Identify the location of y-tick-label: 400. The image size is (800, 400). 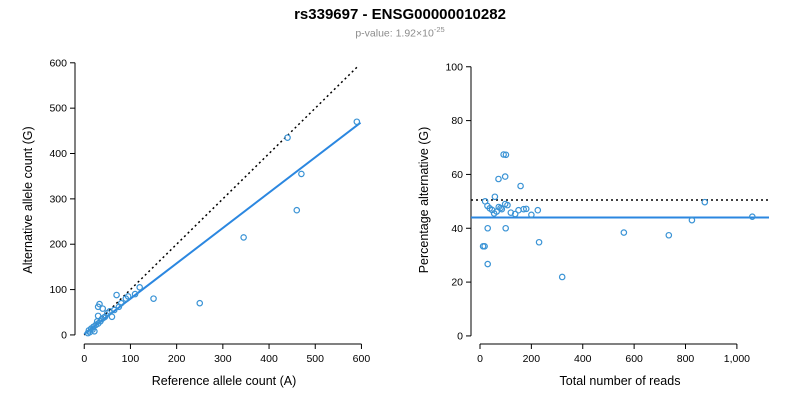
(58, 154).